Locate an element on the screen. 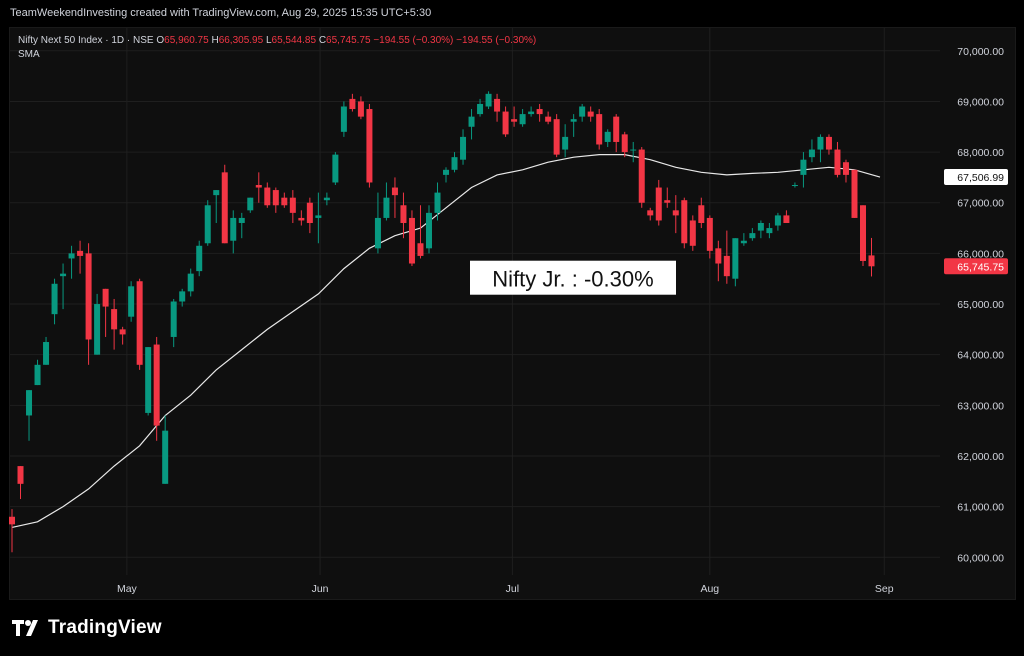 The image size is (1024, 656). x-tick-label: Sep is located at coordinates (884, 589).